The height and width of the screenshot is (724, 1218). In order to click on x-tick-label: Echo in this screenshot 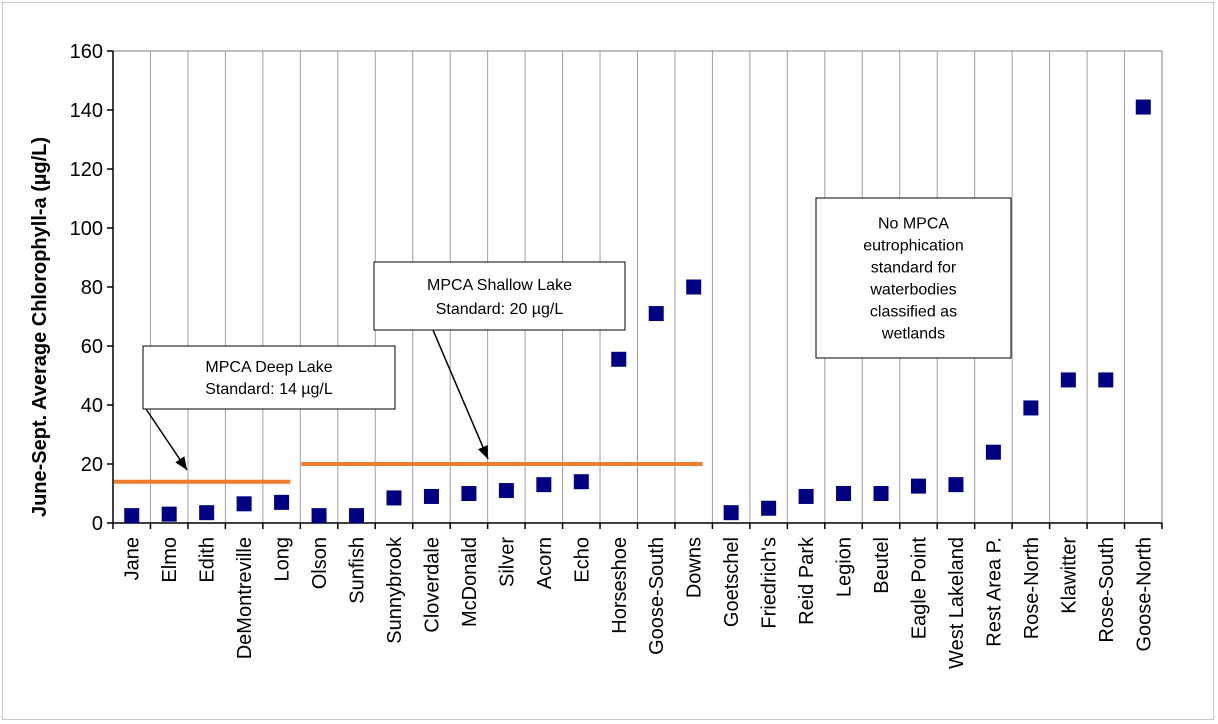, I will do `click(582, 560)`.